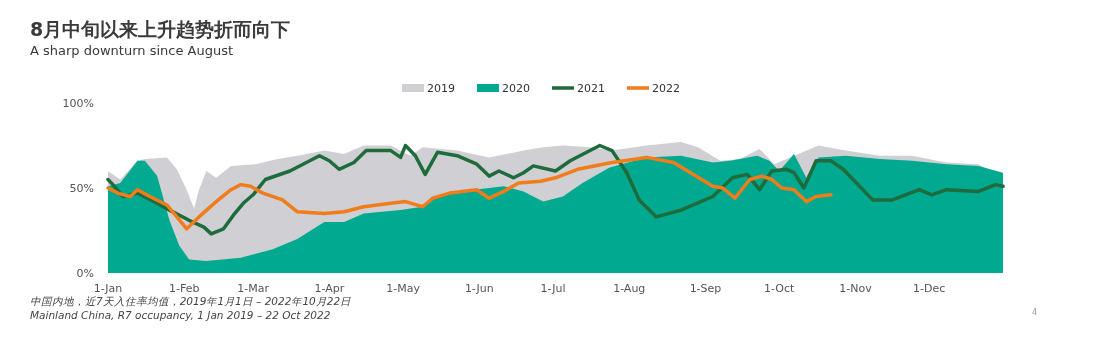 The height and width of the screenshot is (340, 1116). What do you see at coordinates (108, 288) in the screenshot?
I see `x-tick-label: 1-Jan` at bounding box center [108, 288].